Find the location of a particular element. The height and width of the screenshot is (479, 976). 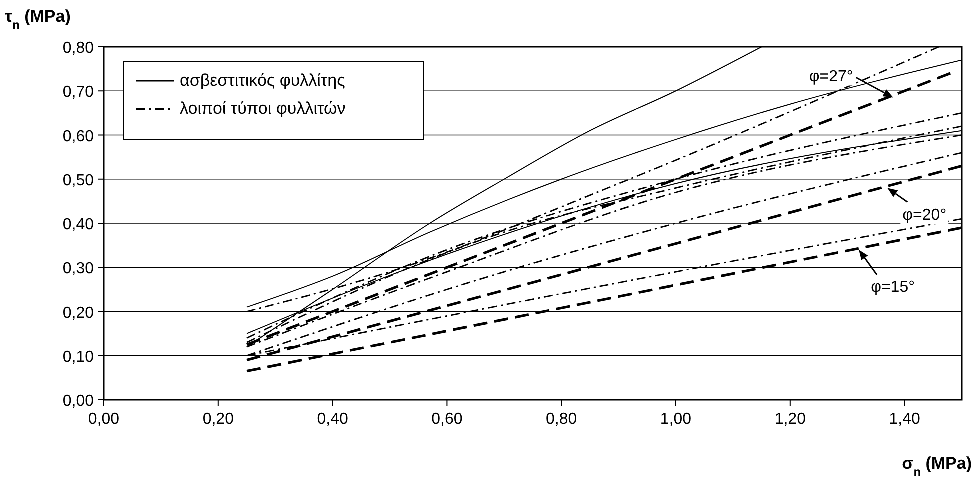

annotation: φ=20° is located at coordinates (924, 215).